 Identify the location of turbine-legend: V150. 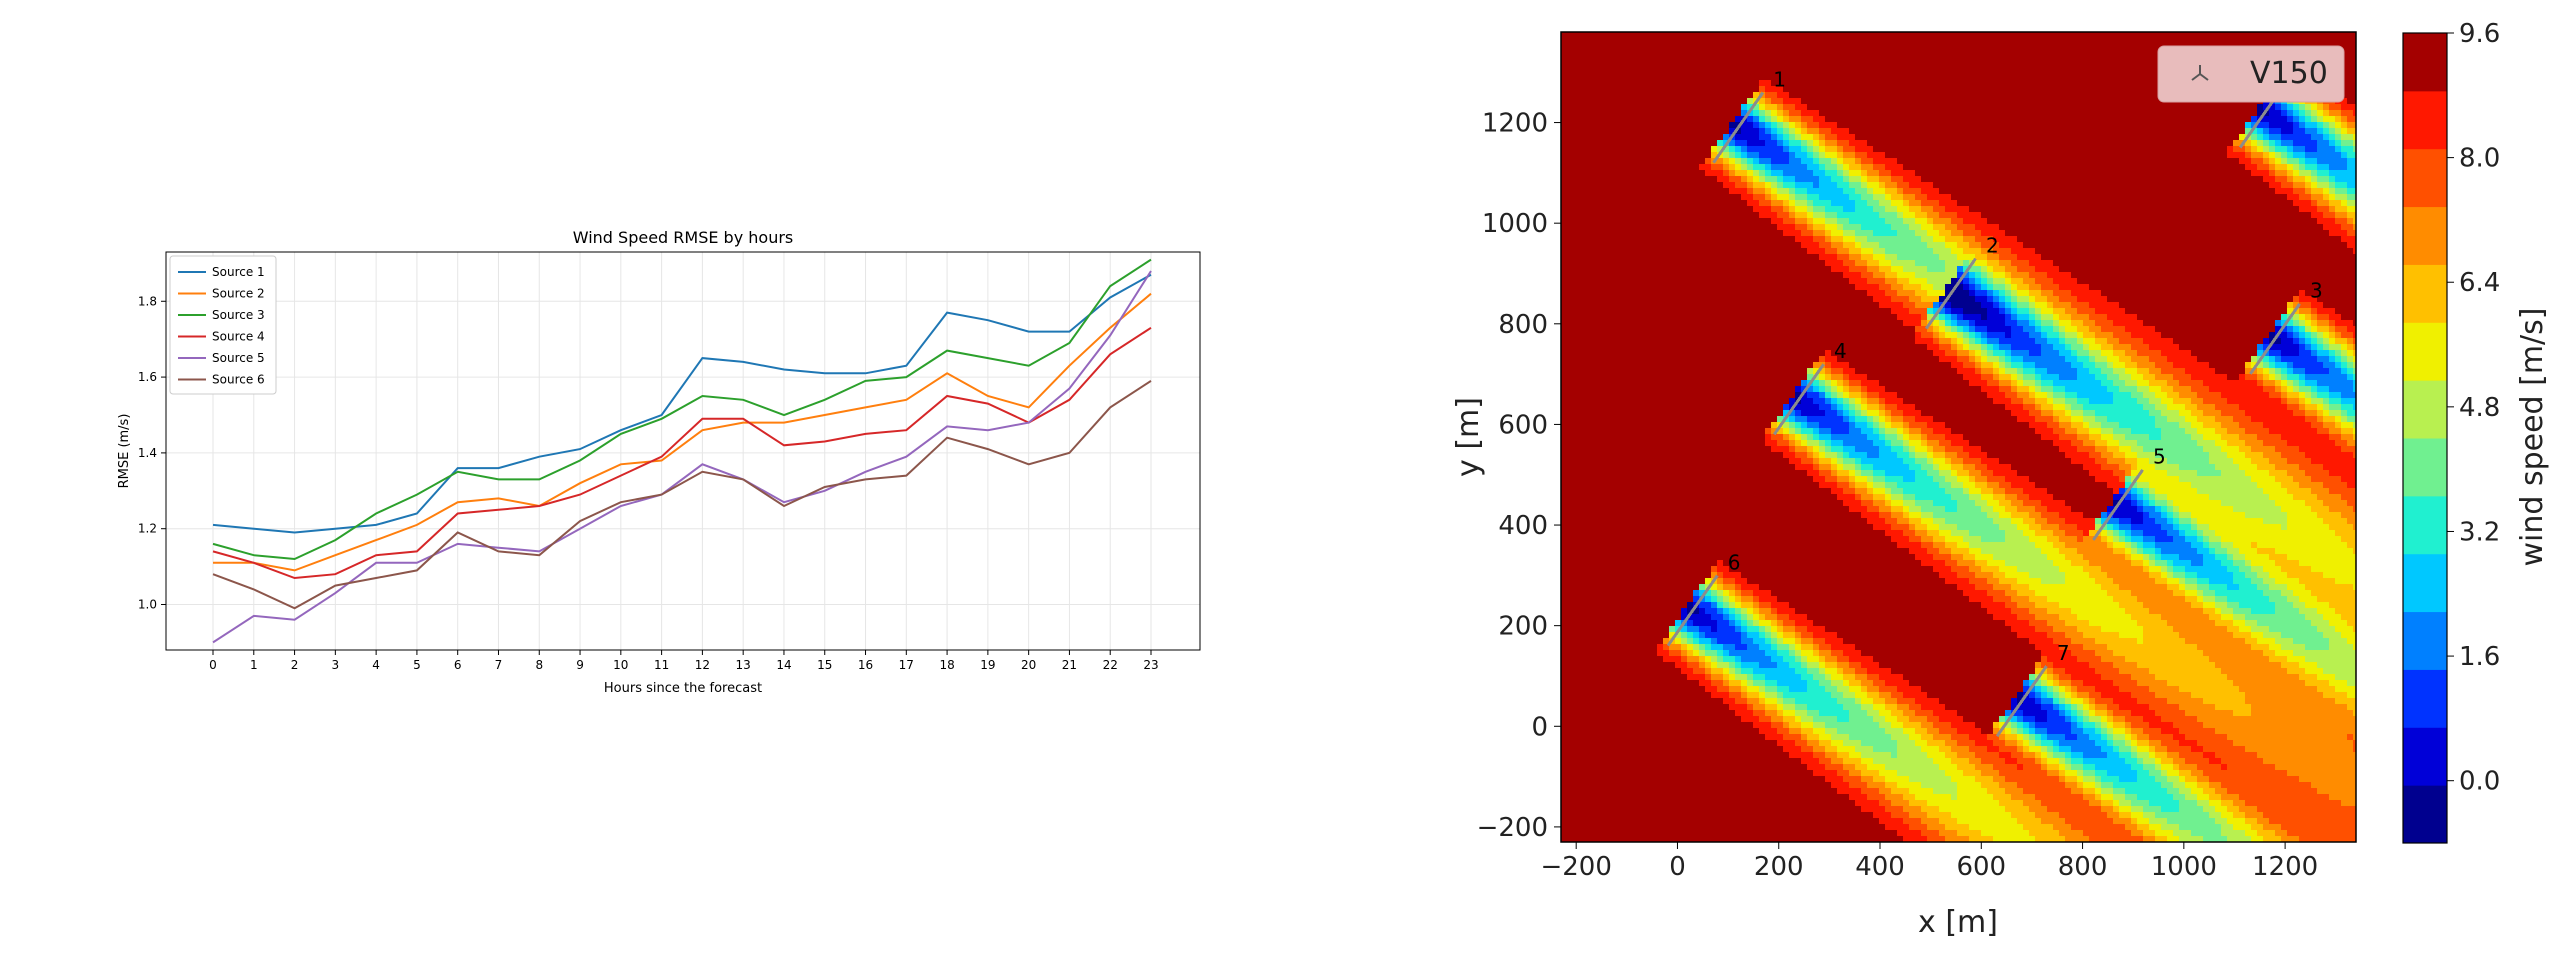
(2251, 74).